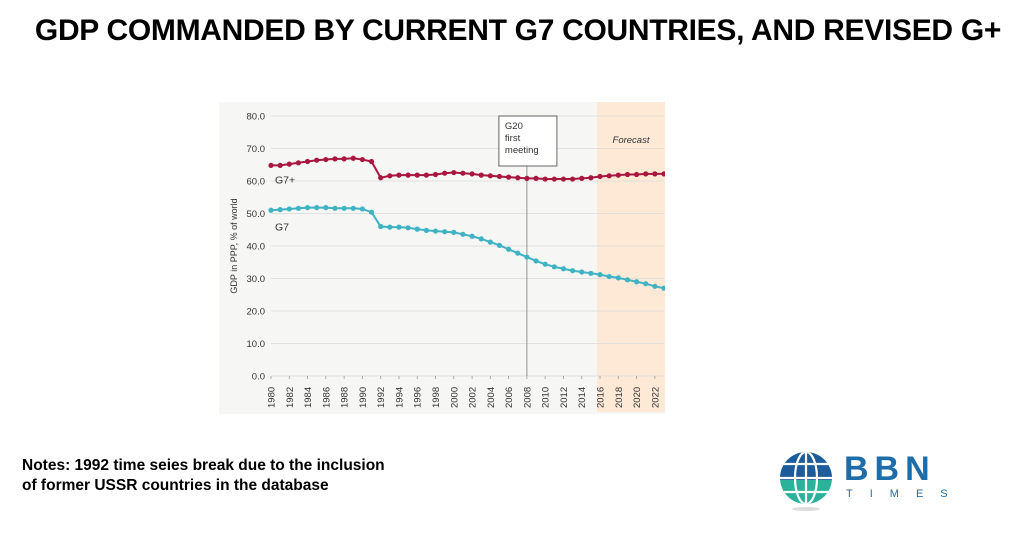  I want to click on y-tick-label: 80.0, so click(256, 117).